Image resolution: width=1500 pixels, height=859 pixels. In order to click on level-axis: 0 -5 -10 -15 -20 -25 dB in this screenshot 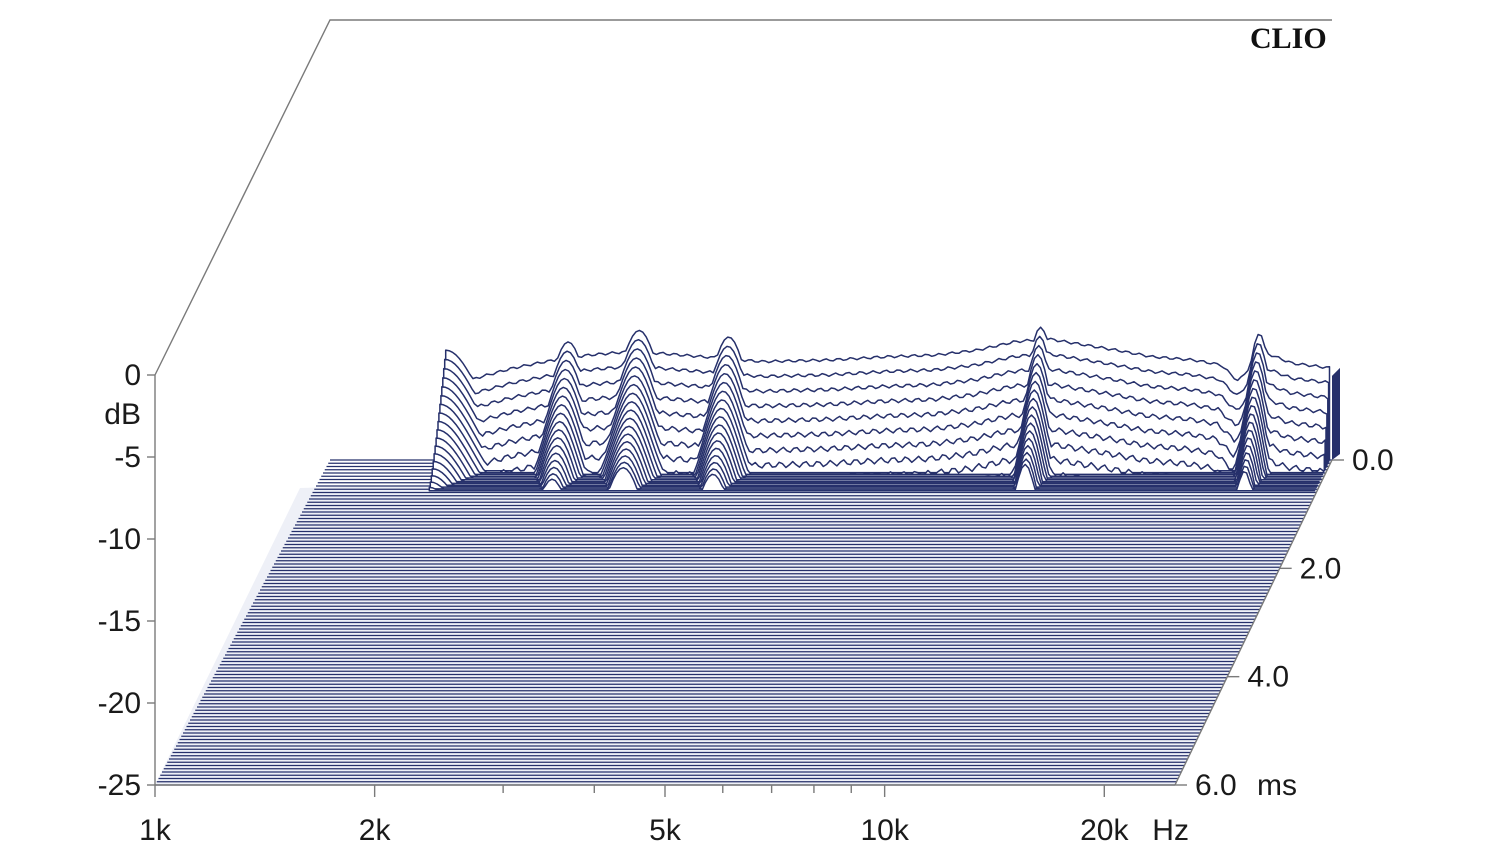, I will do `click(126, 580)`.